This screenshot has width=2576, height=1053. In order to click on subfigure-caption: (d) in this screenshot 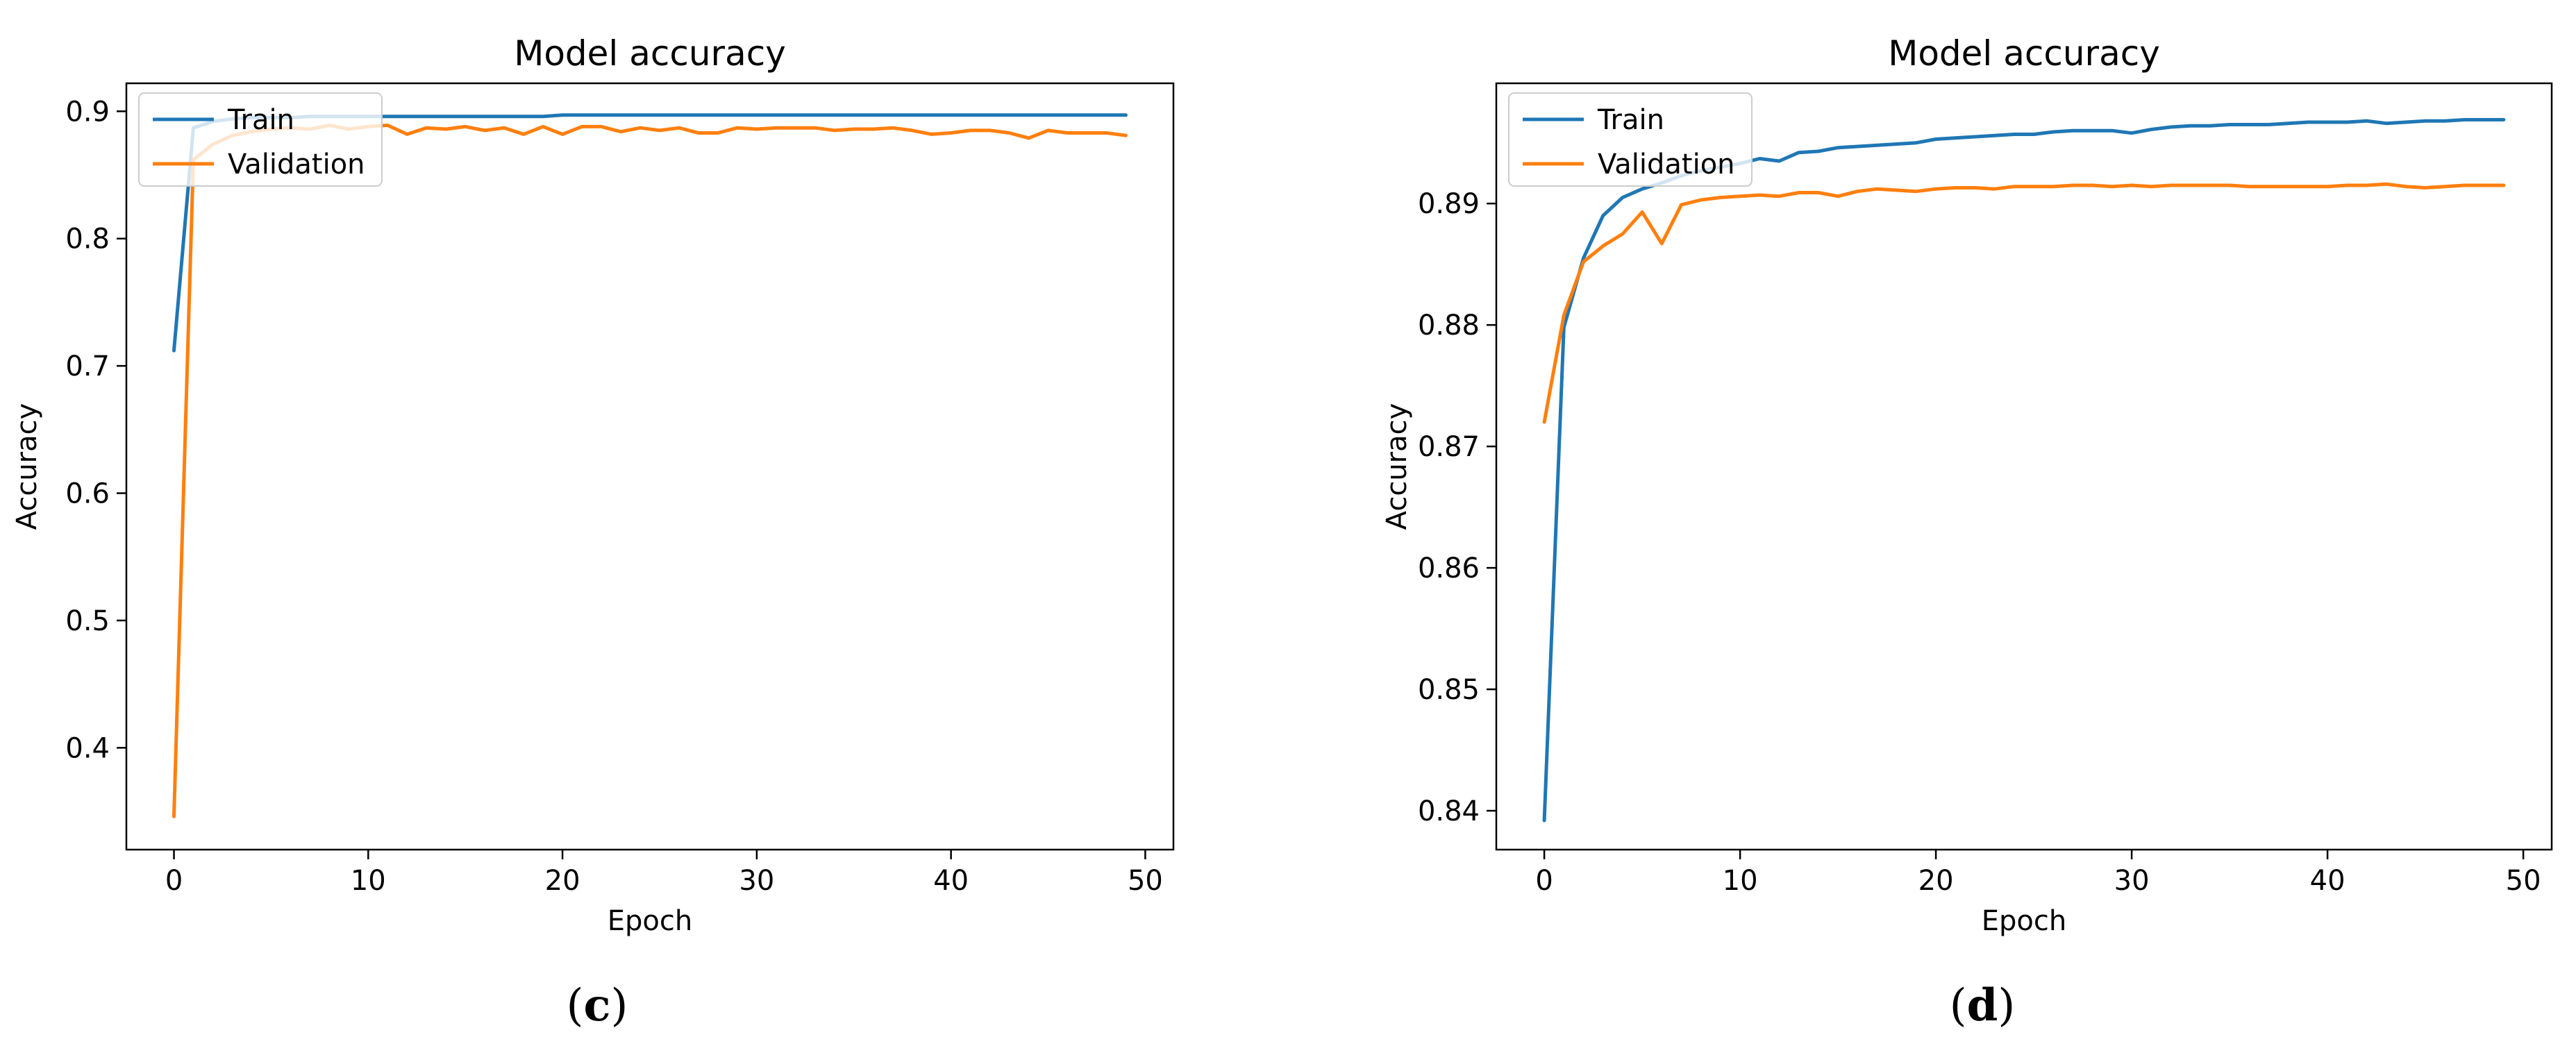, I will do `click(1983, 1005)`.